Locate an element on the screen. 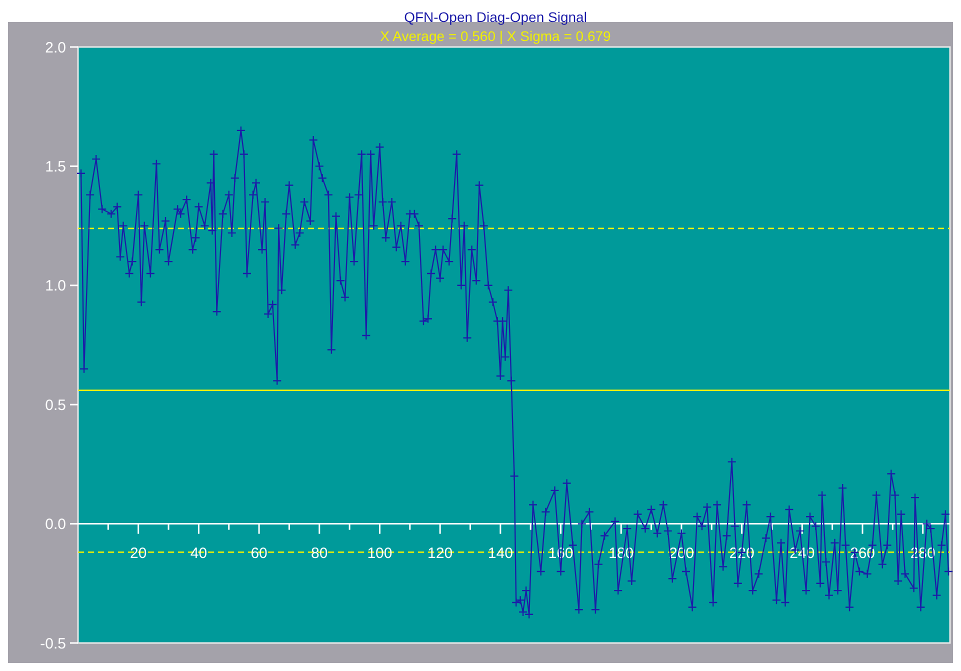  x-tick-label: 80 is located at coordinates (319, 553).